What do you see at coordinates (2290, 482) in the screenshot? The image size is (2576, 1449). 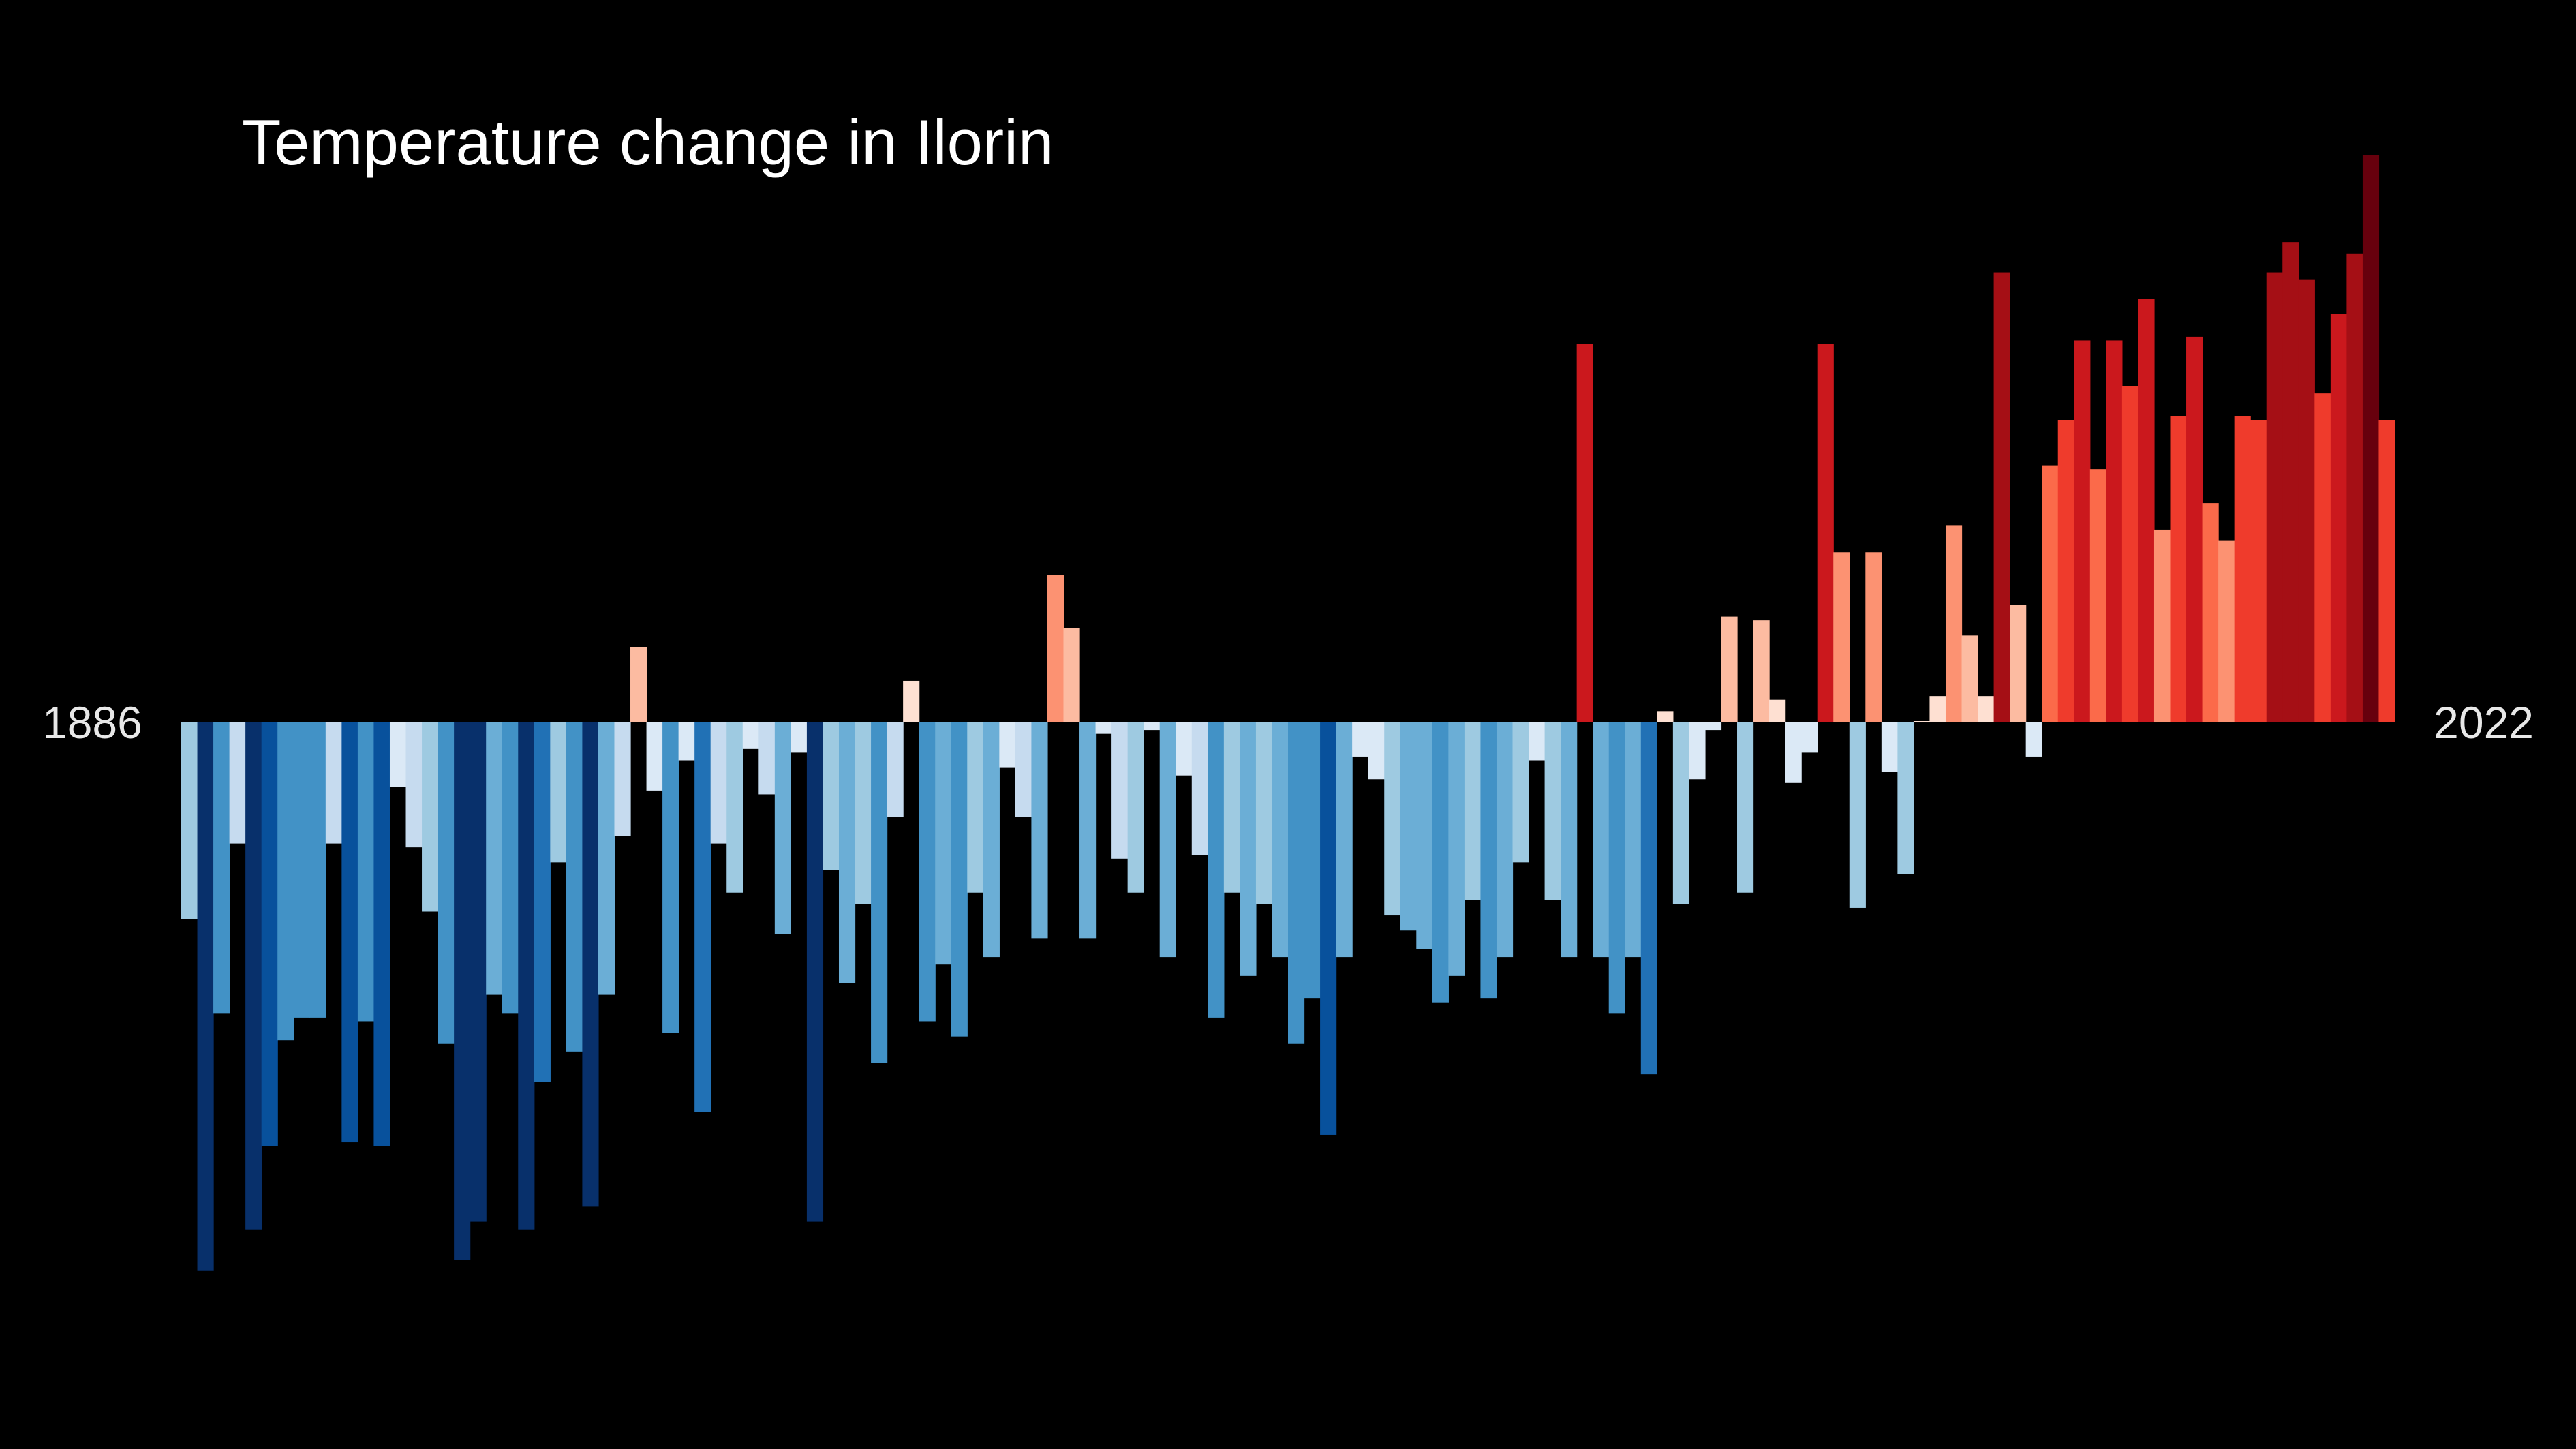 I see `bar-2017` at bounding box center [2290, 482].